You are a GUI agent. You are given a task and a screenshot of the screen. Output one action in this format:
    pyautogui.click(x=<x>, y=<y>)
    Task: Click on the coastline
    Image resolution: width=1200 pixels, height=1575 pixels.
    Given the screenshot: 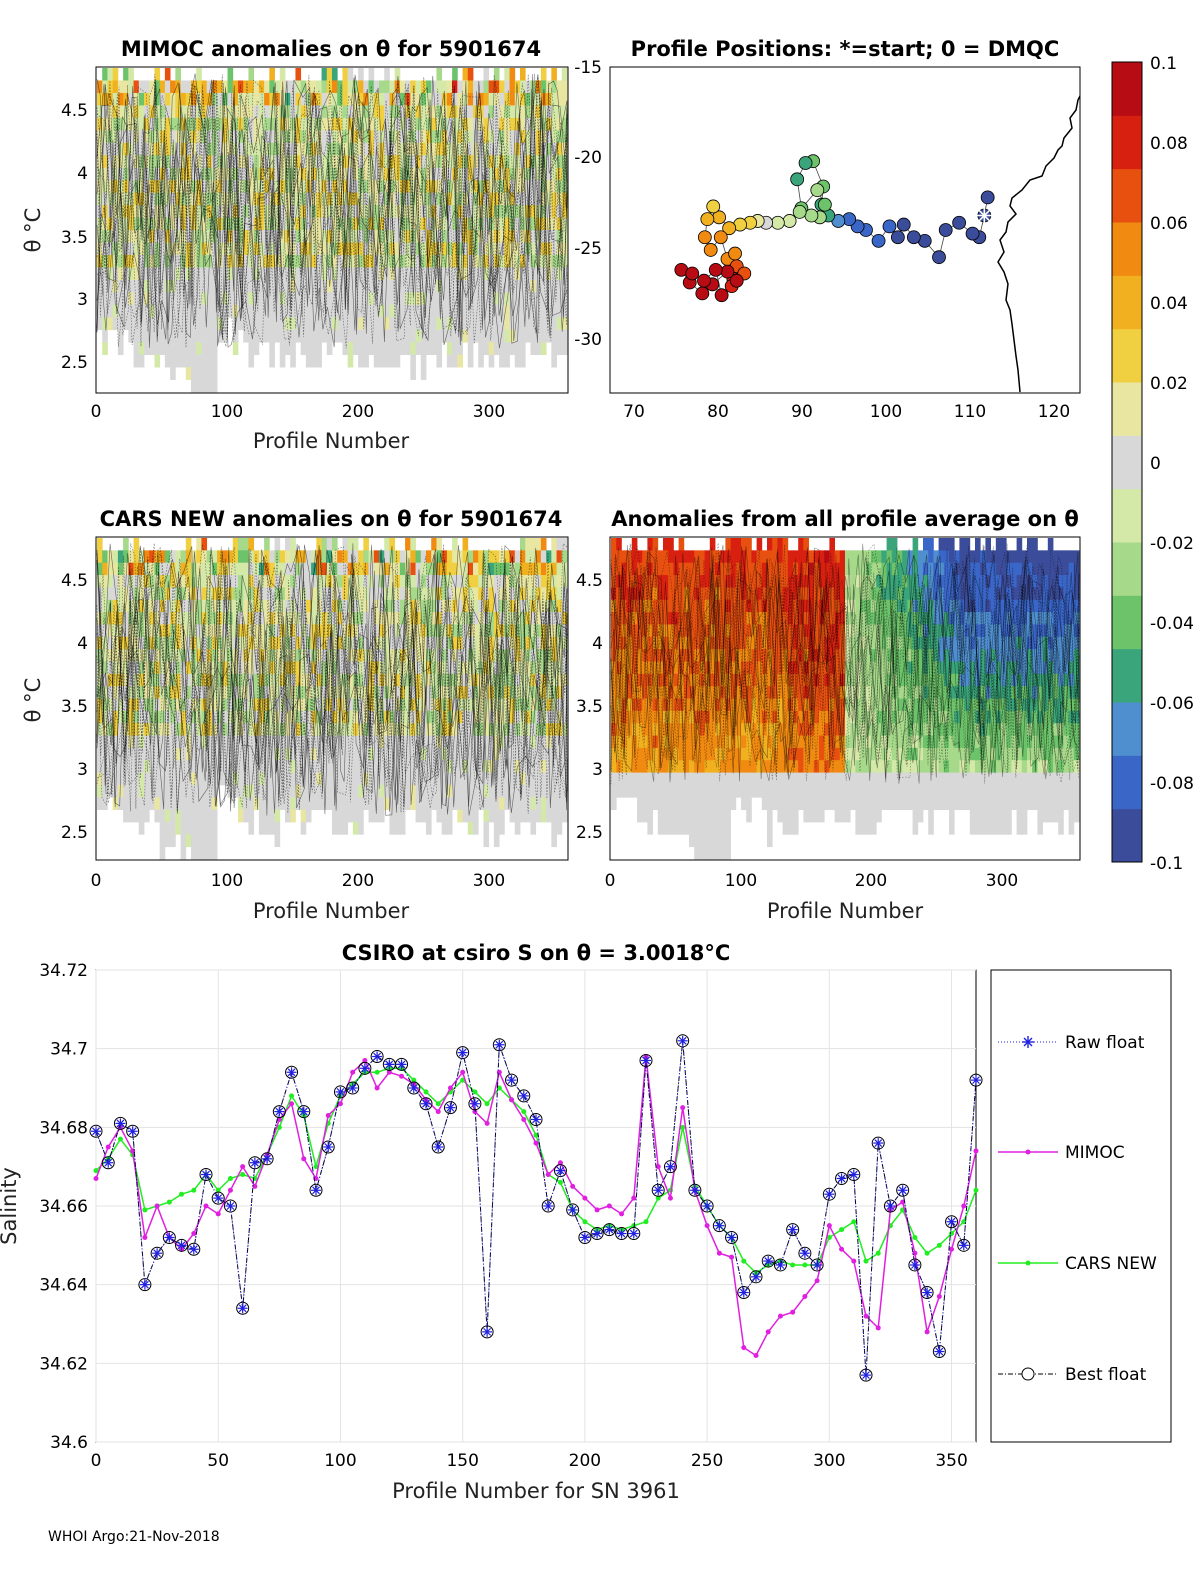 What is the action you would take?
    pyautogui.click(x=1038, y=243)
    